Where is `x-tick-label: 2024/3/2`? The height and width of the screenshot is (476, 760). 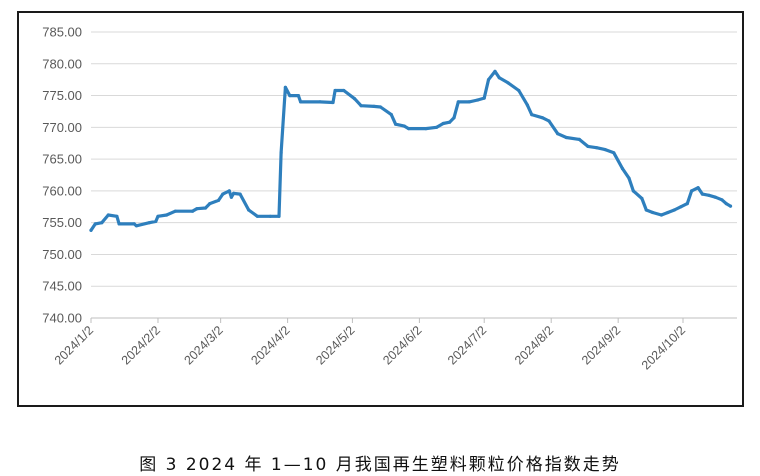 x-tick-label: 2024/3/2 is located at coordinates (203, 345).